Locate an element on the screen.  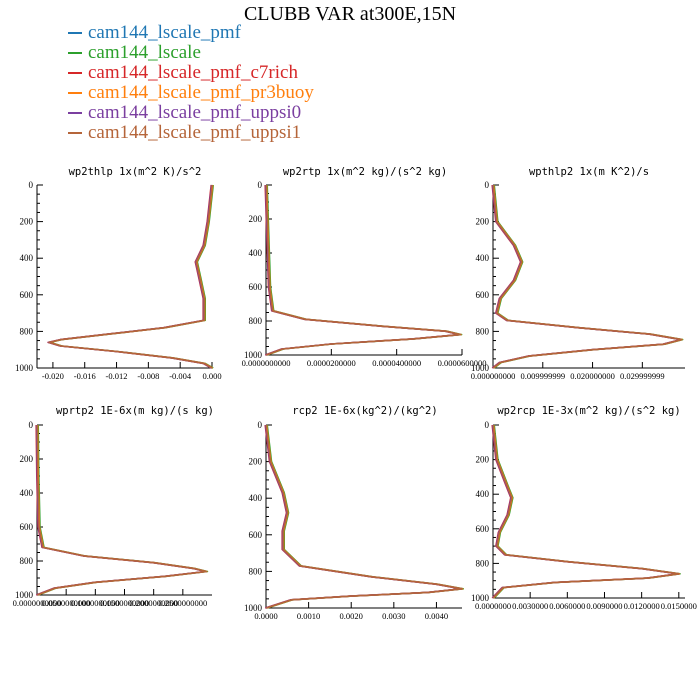
x-tick-label: 0.000 is located at coordinates (211, 376).